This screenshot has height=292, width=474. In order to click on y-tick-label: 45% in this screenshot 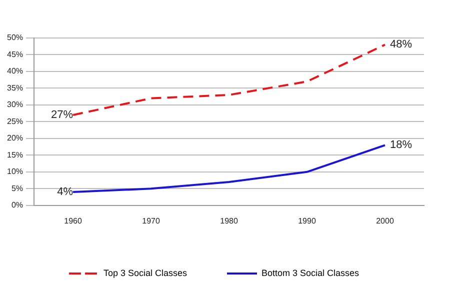, I will do `click(15, 54)`.